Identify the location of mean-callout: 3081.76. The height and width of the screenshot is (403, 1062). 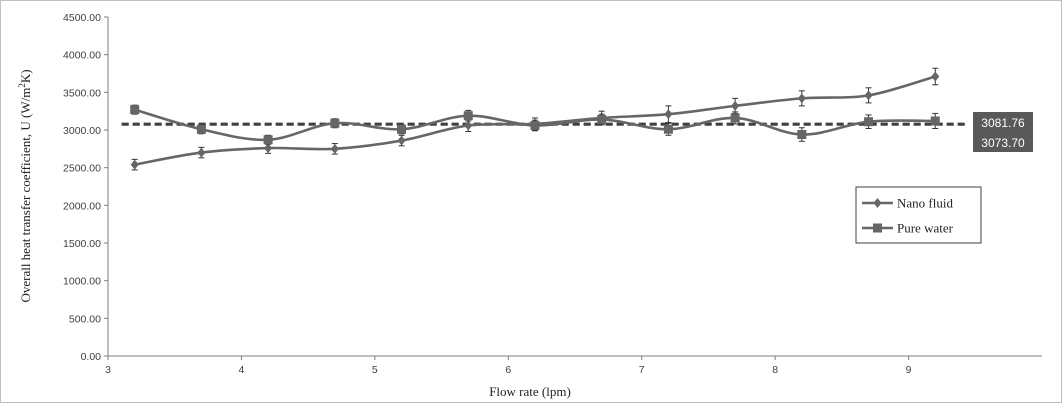
(1003, 122).